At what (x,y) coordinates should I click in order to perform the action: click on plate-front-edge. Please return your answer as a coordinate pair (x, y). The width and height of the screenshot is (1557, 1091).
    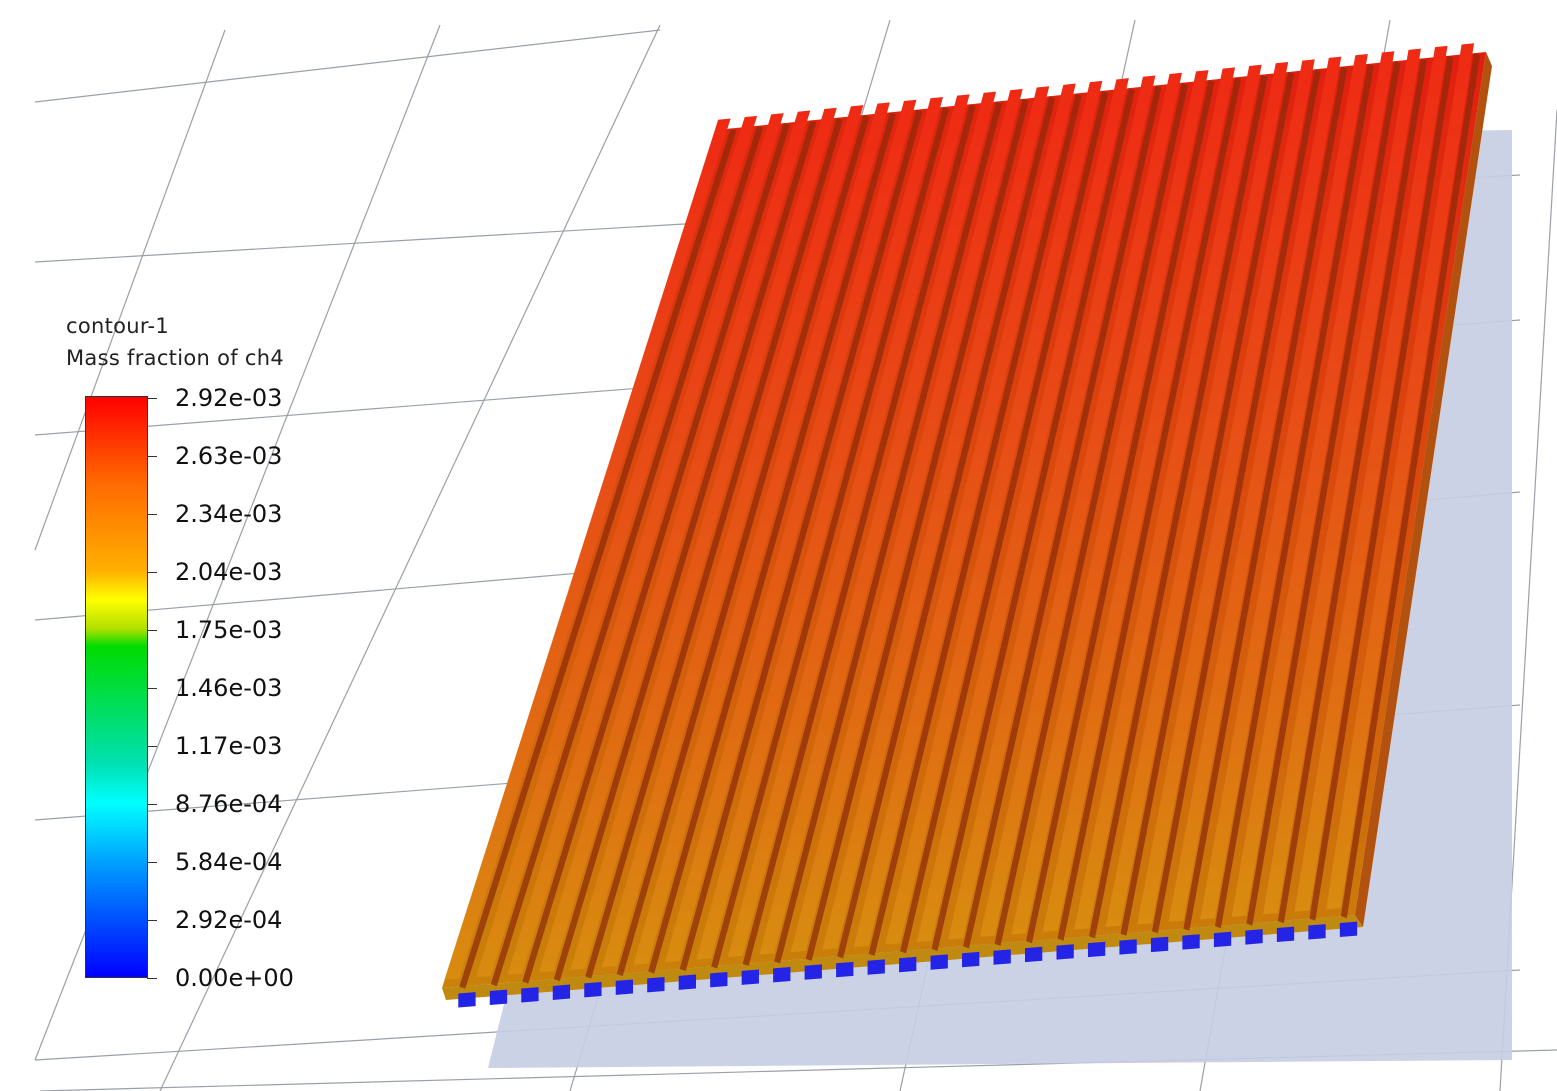
    Looking at the image, I should click on (902, 957).